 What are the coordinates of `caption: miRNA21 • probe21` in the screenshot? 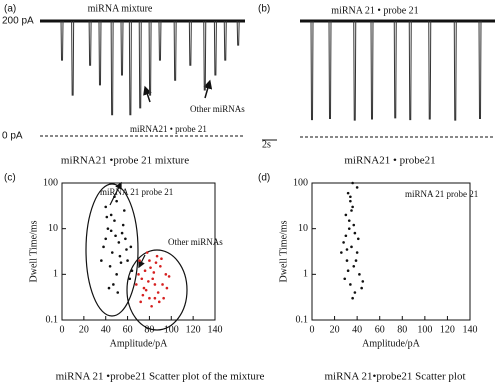 It's located at (389, 161).